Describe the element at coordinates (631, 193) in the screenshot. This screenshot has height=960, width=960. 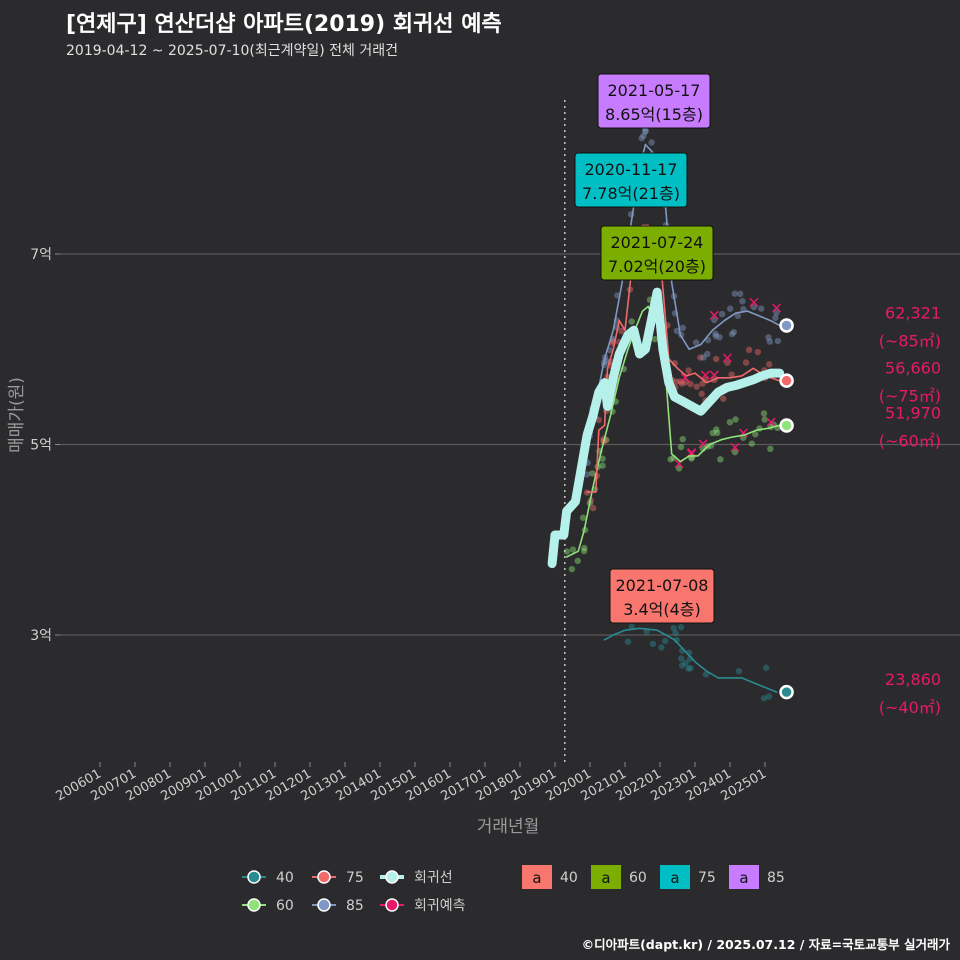
I see `annotation-value-75: 7.78억(21층)` at that location.